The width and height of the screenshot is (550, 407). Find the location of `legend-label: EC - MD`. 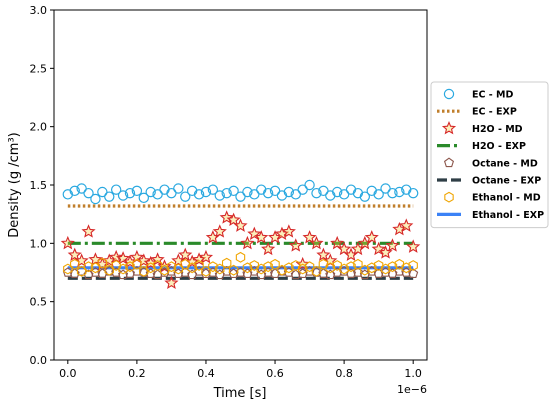

legend-label: EC - MD is located at coordinates (492, 95).